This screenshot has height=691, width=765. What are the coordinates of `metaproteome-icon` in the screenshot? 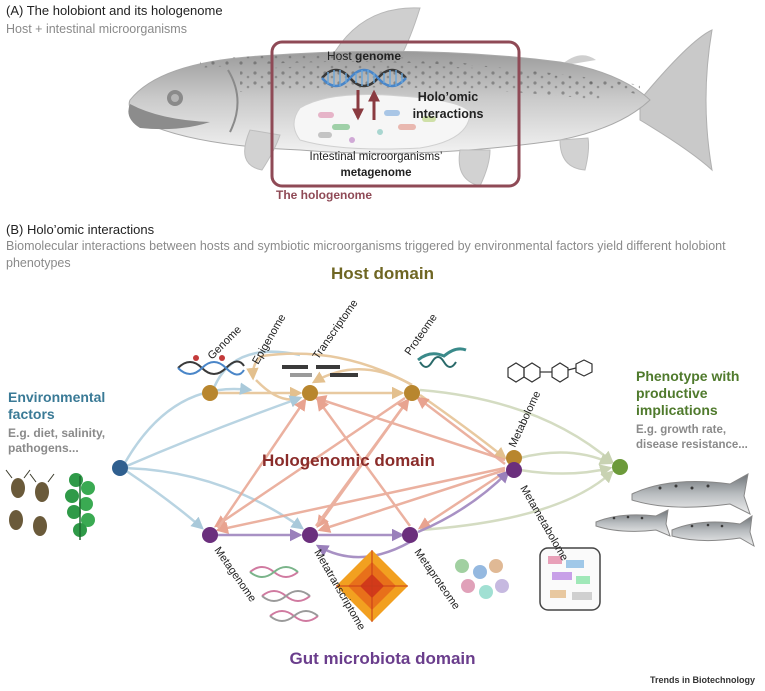 It's located at (482, 579).